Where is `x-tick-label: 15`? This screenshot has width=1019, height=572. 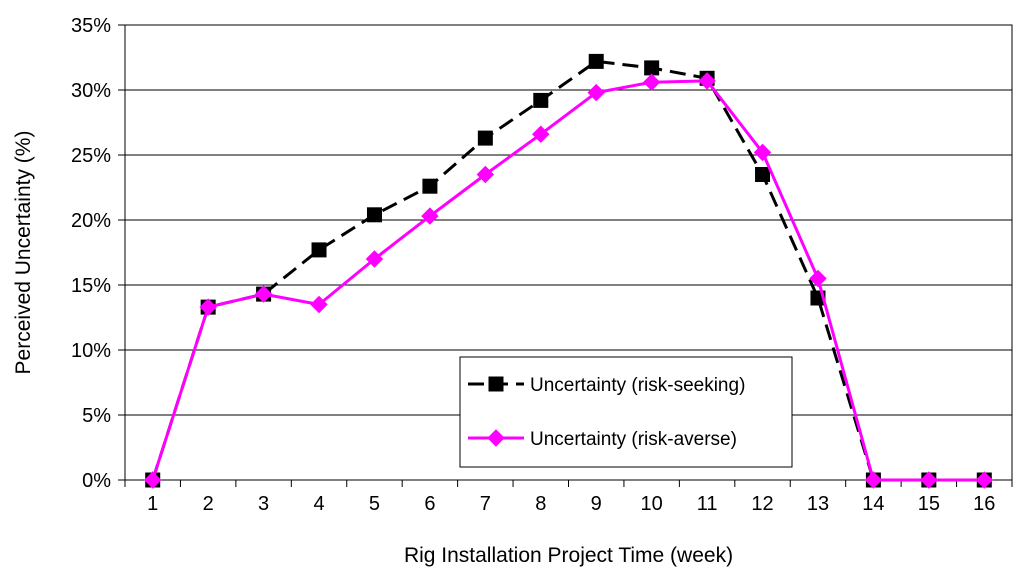
x-tick-label: 15 is located at coordinates (929, 504).